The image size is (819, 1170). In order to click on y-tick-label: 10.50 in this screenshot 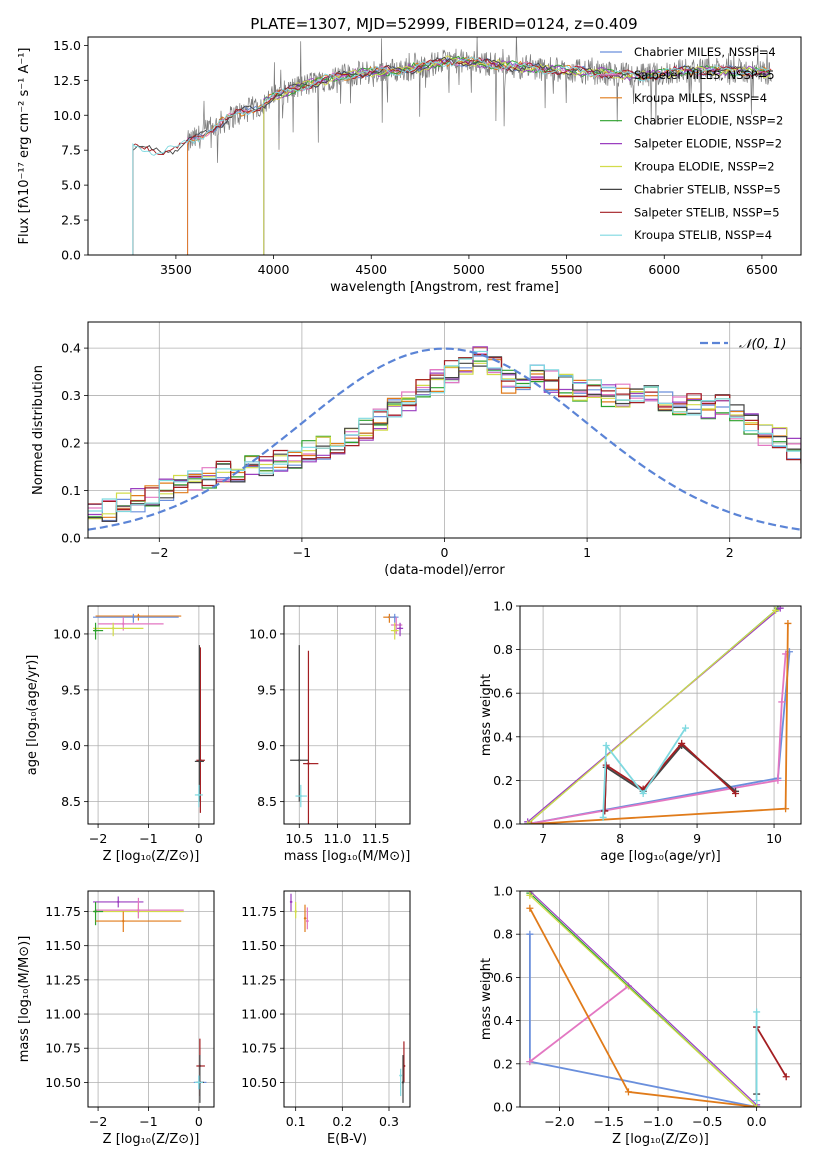, I will do `click(259, 1082)`.